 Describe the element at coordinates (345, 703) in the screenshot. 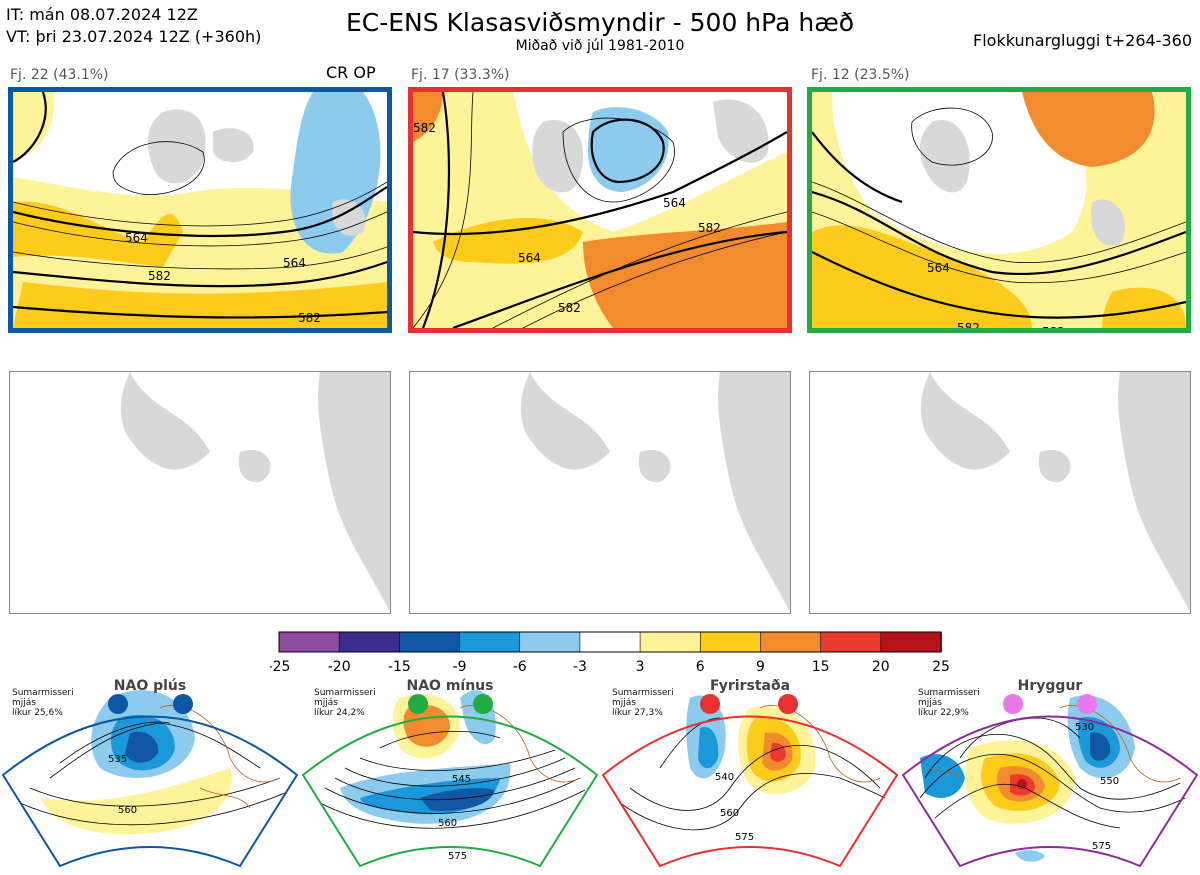

I see `regime-note: Sumarmisseri mjjás líkur 24,2%` at that location.